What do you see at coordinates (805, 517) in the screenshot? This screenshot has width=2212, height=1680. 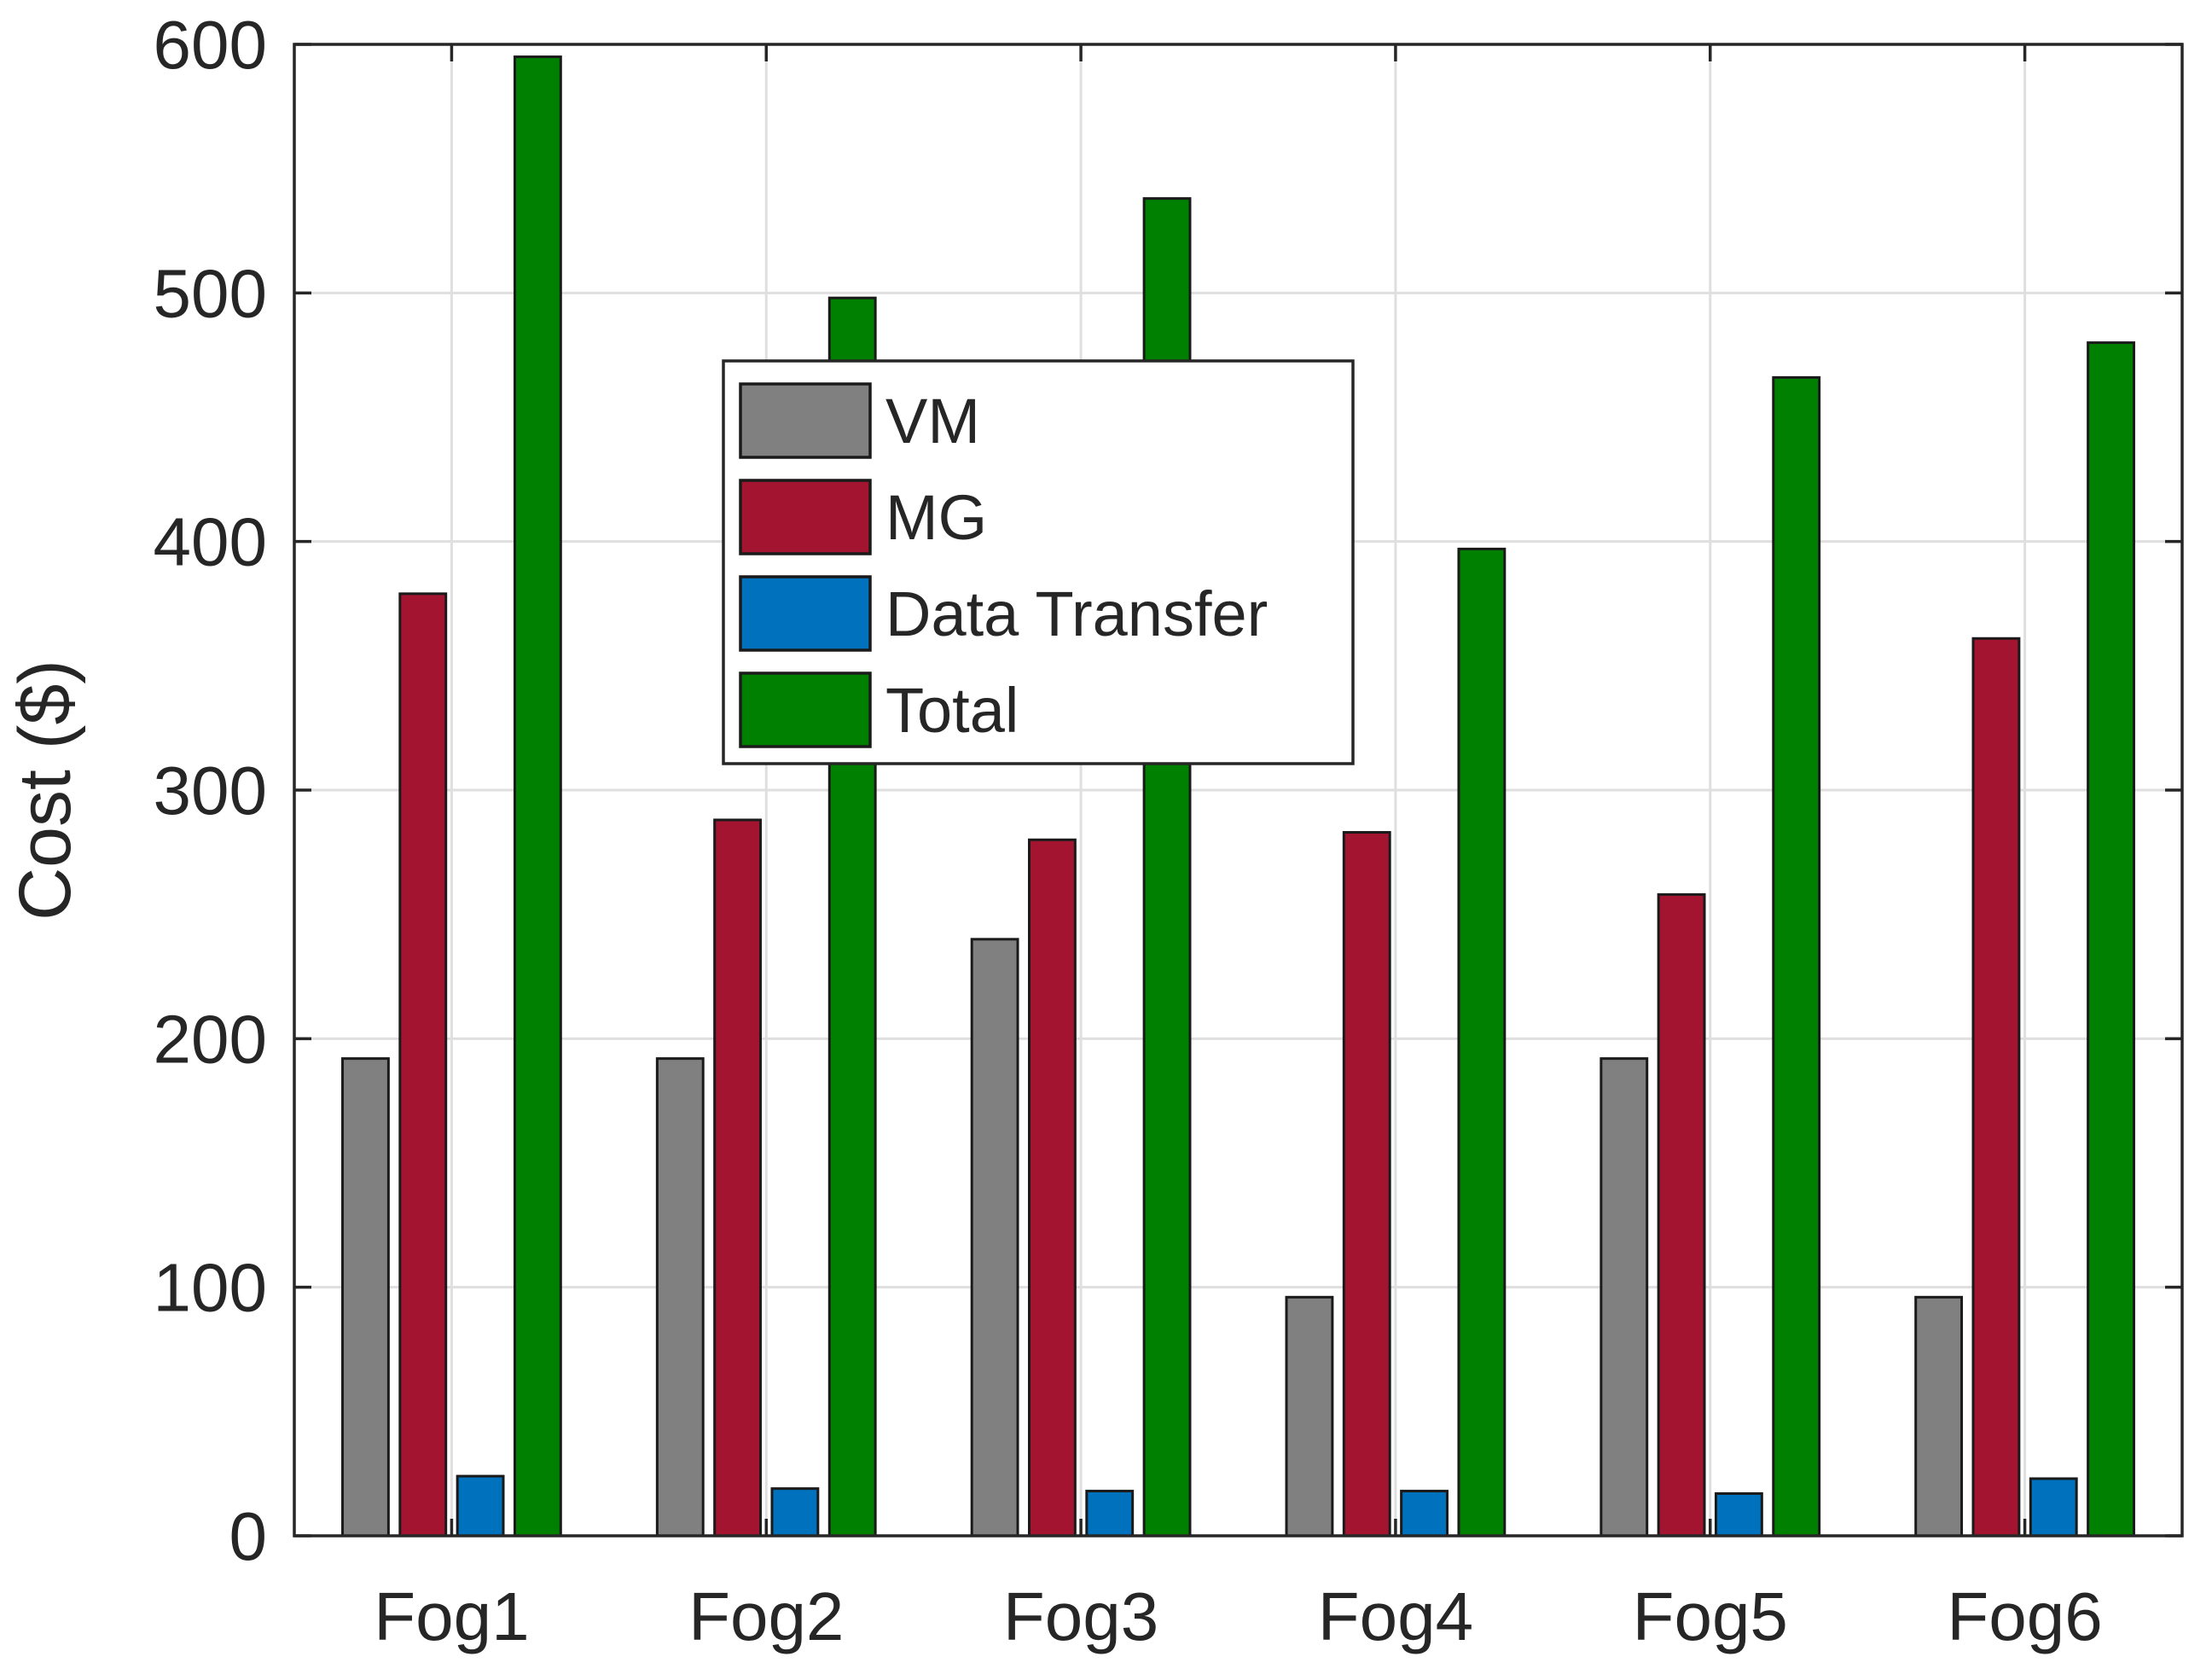 I see `legend-swatch-mg` at bounding box center [805, 517].